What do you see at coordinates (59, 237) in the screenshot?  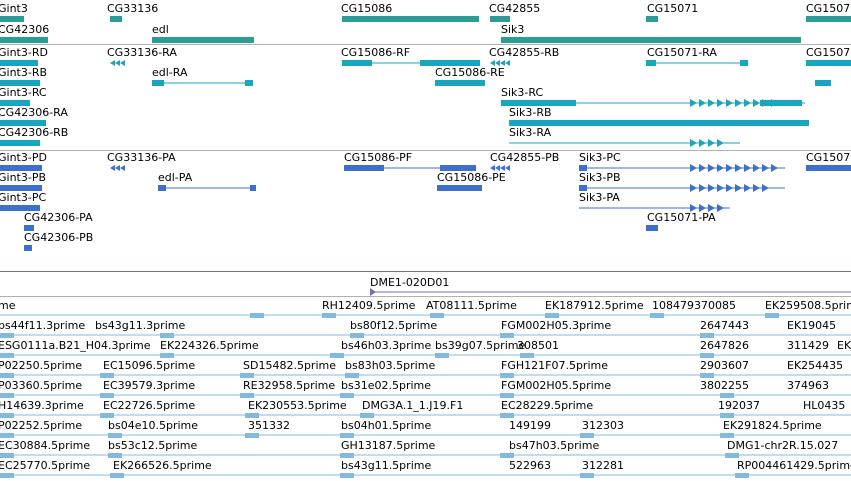 I see `tx-label: CG42306-PB` at bounding box center [59, 237].